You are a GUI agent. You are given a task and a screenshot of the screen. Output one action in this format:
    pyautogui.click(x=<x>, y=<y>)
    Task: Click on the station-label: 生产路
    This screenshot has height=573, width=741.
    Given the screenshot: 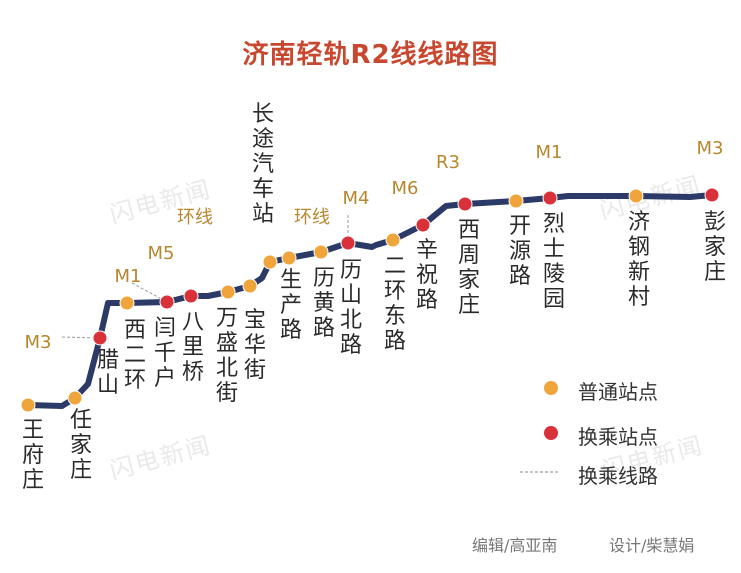 What is the action you would take?
    pyautogui.click(x=290, y=305)
    